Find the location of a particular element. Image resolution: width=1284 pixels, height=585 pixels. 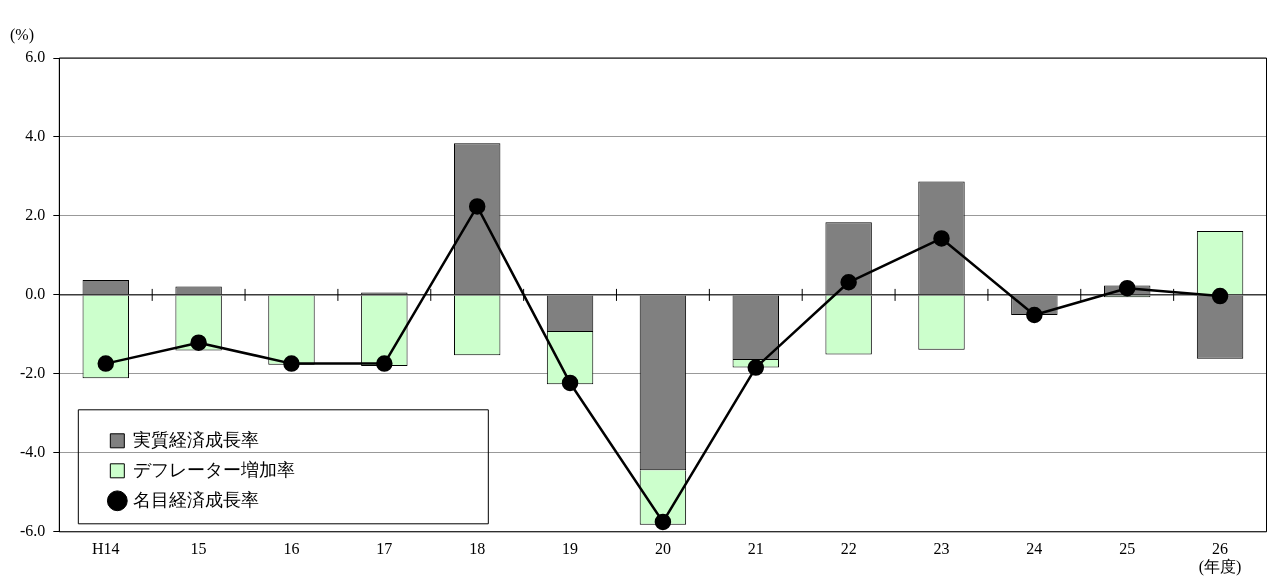

x-tick-label: 17 is located at coordinates (384, 548).